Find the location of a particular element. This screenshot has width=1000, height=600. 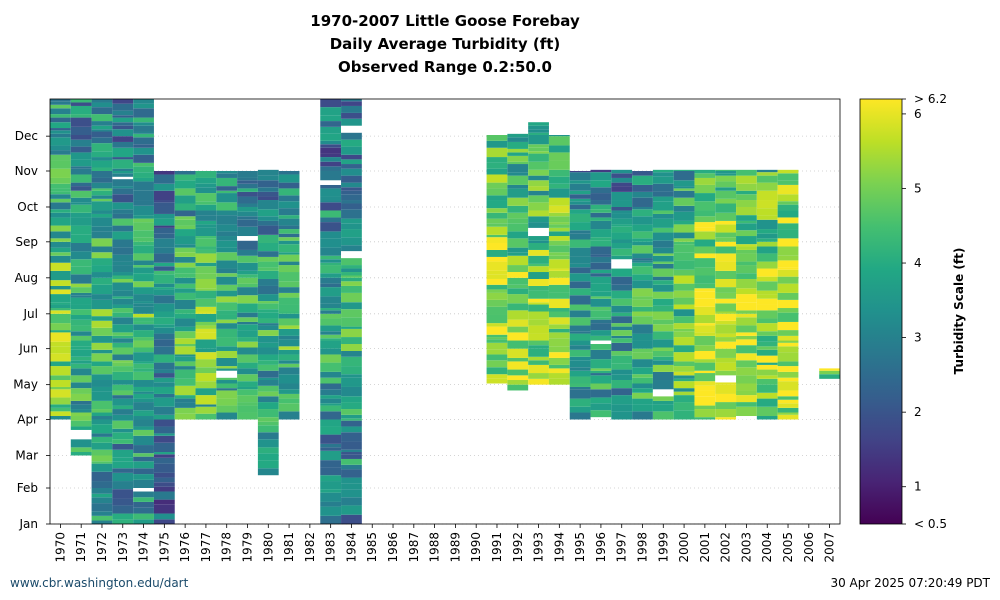

y-tick-label-jul: Jul is located at coordinates (30, 314).